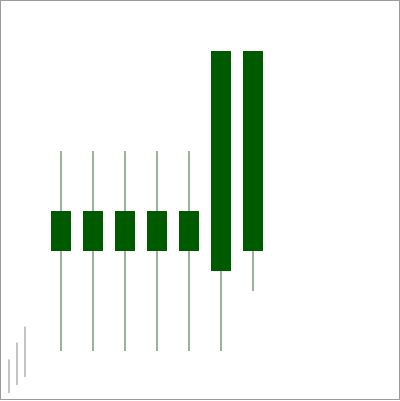  Describe the element at coordinates (17, 359) in the screenshot. I see `volume-layer` at that location.